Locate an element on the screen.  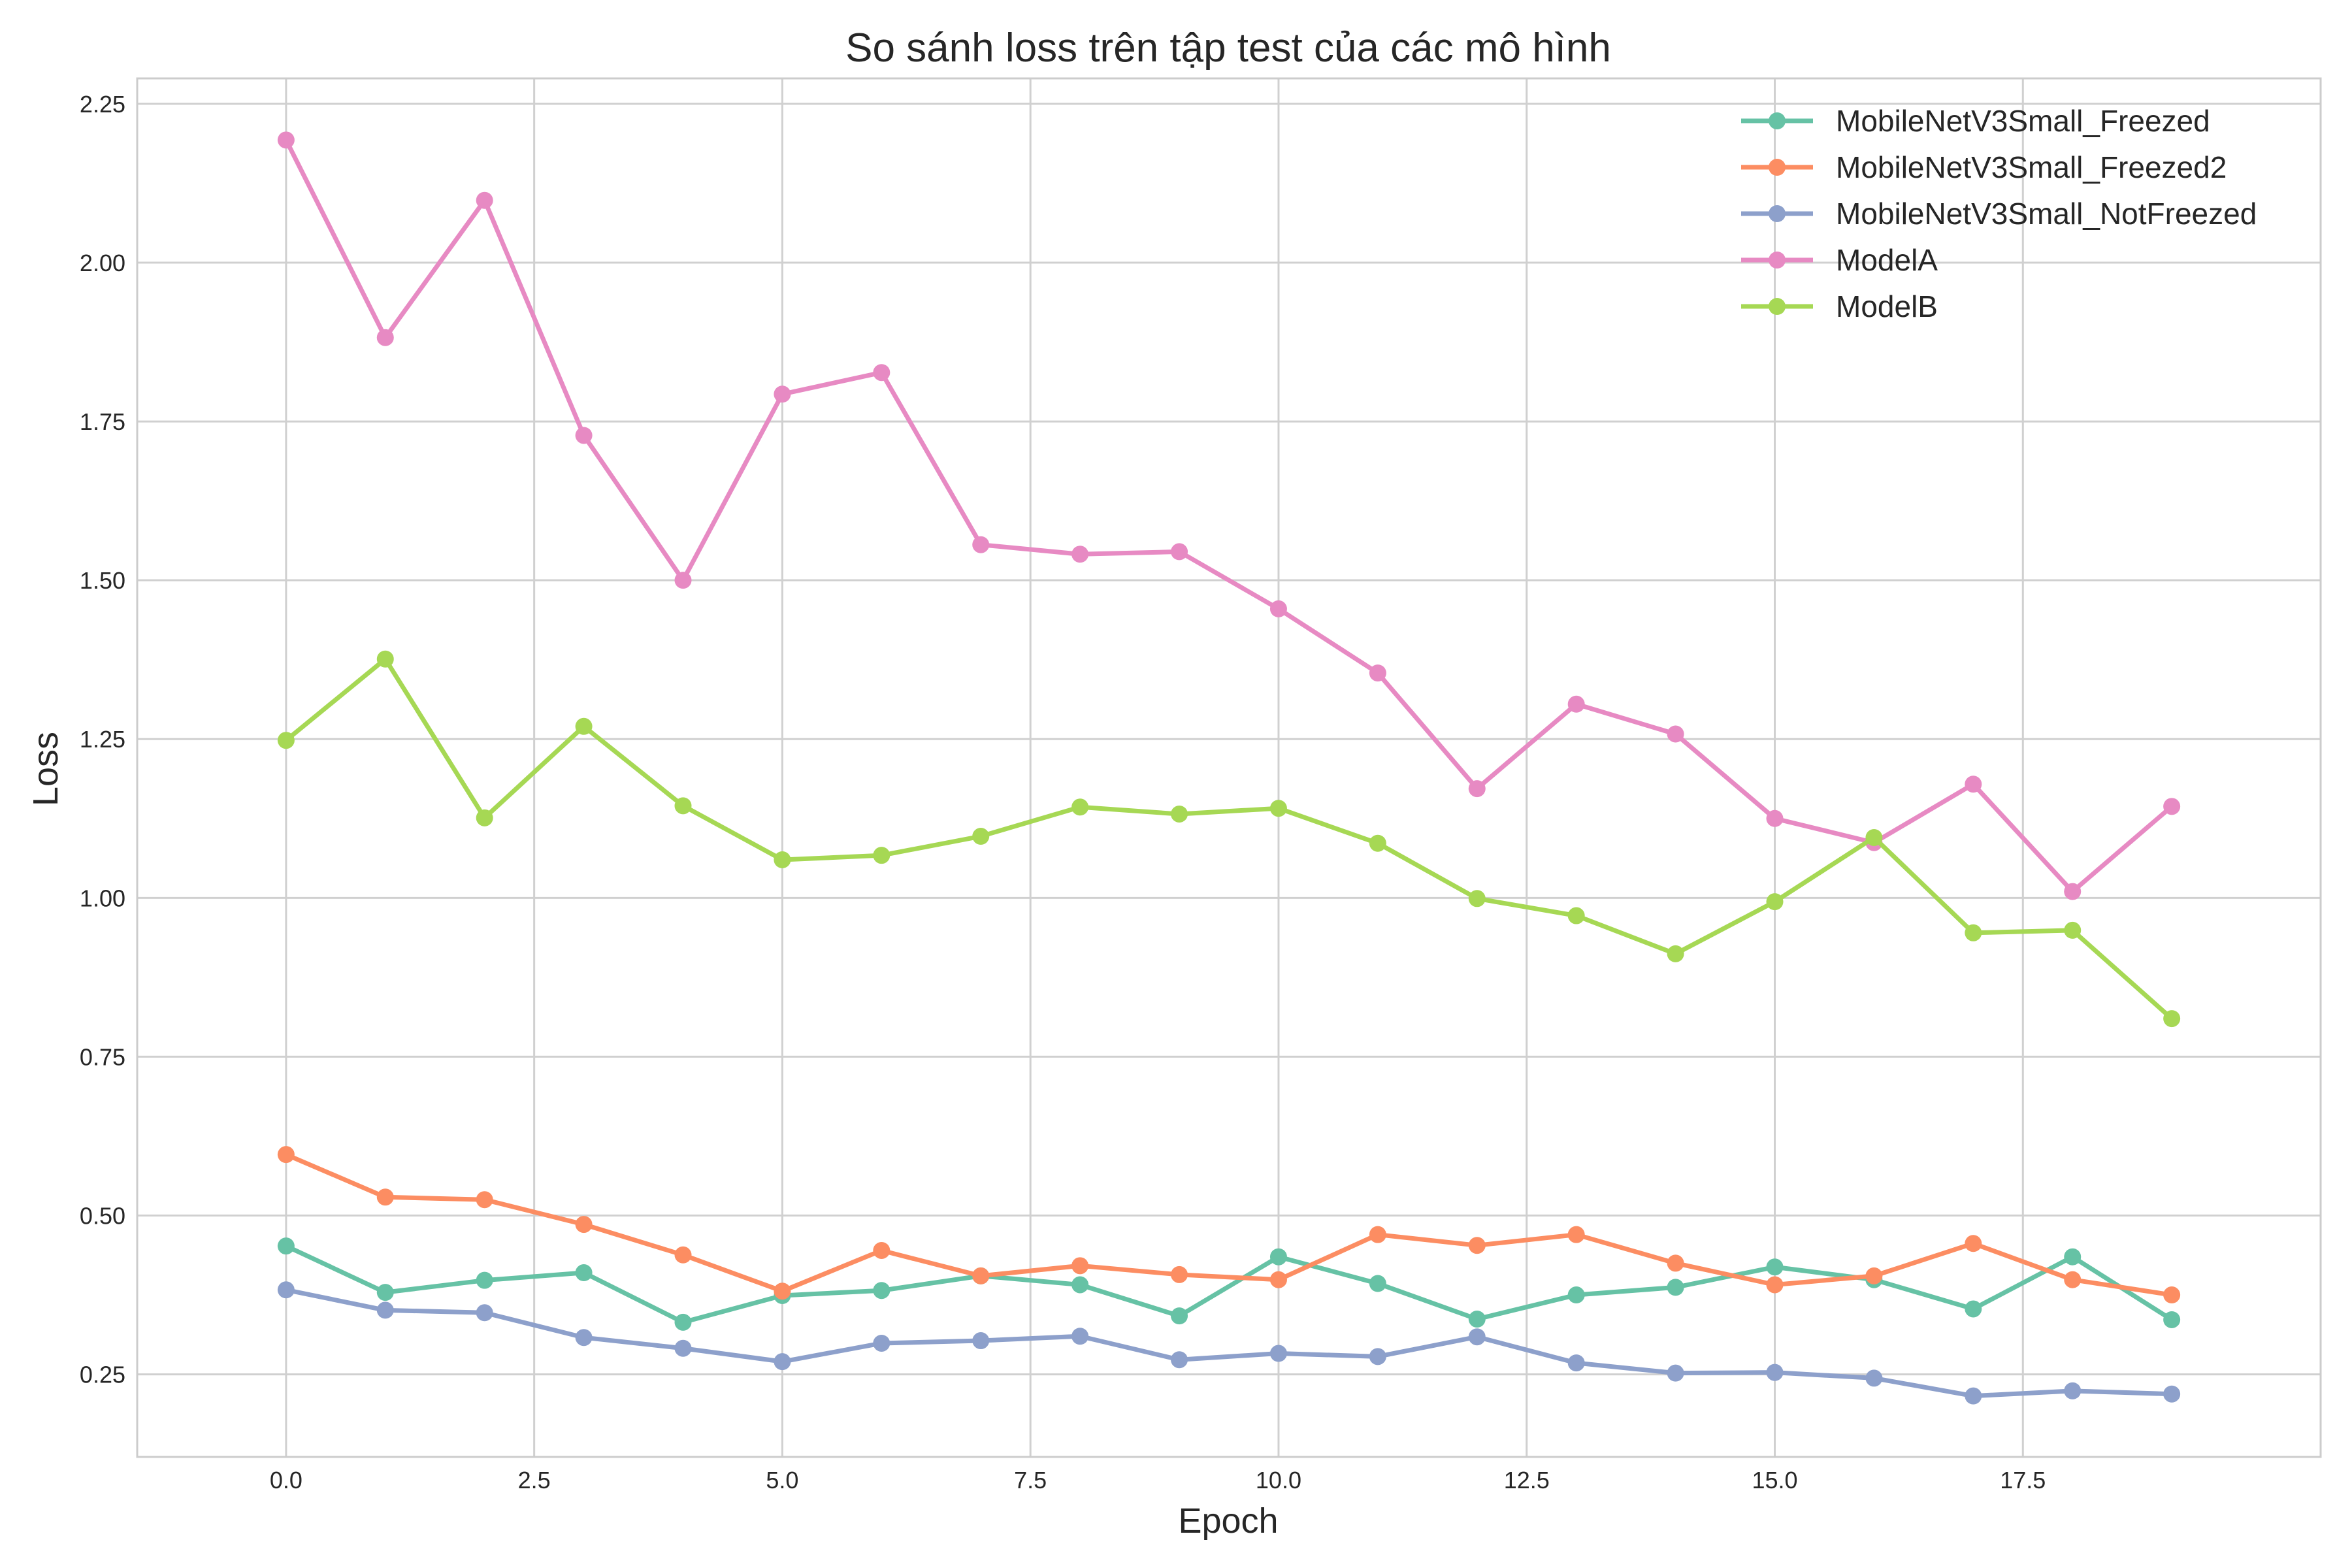
x-tick-label: 5.0 is located at coordinates (782, 1480).